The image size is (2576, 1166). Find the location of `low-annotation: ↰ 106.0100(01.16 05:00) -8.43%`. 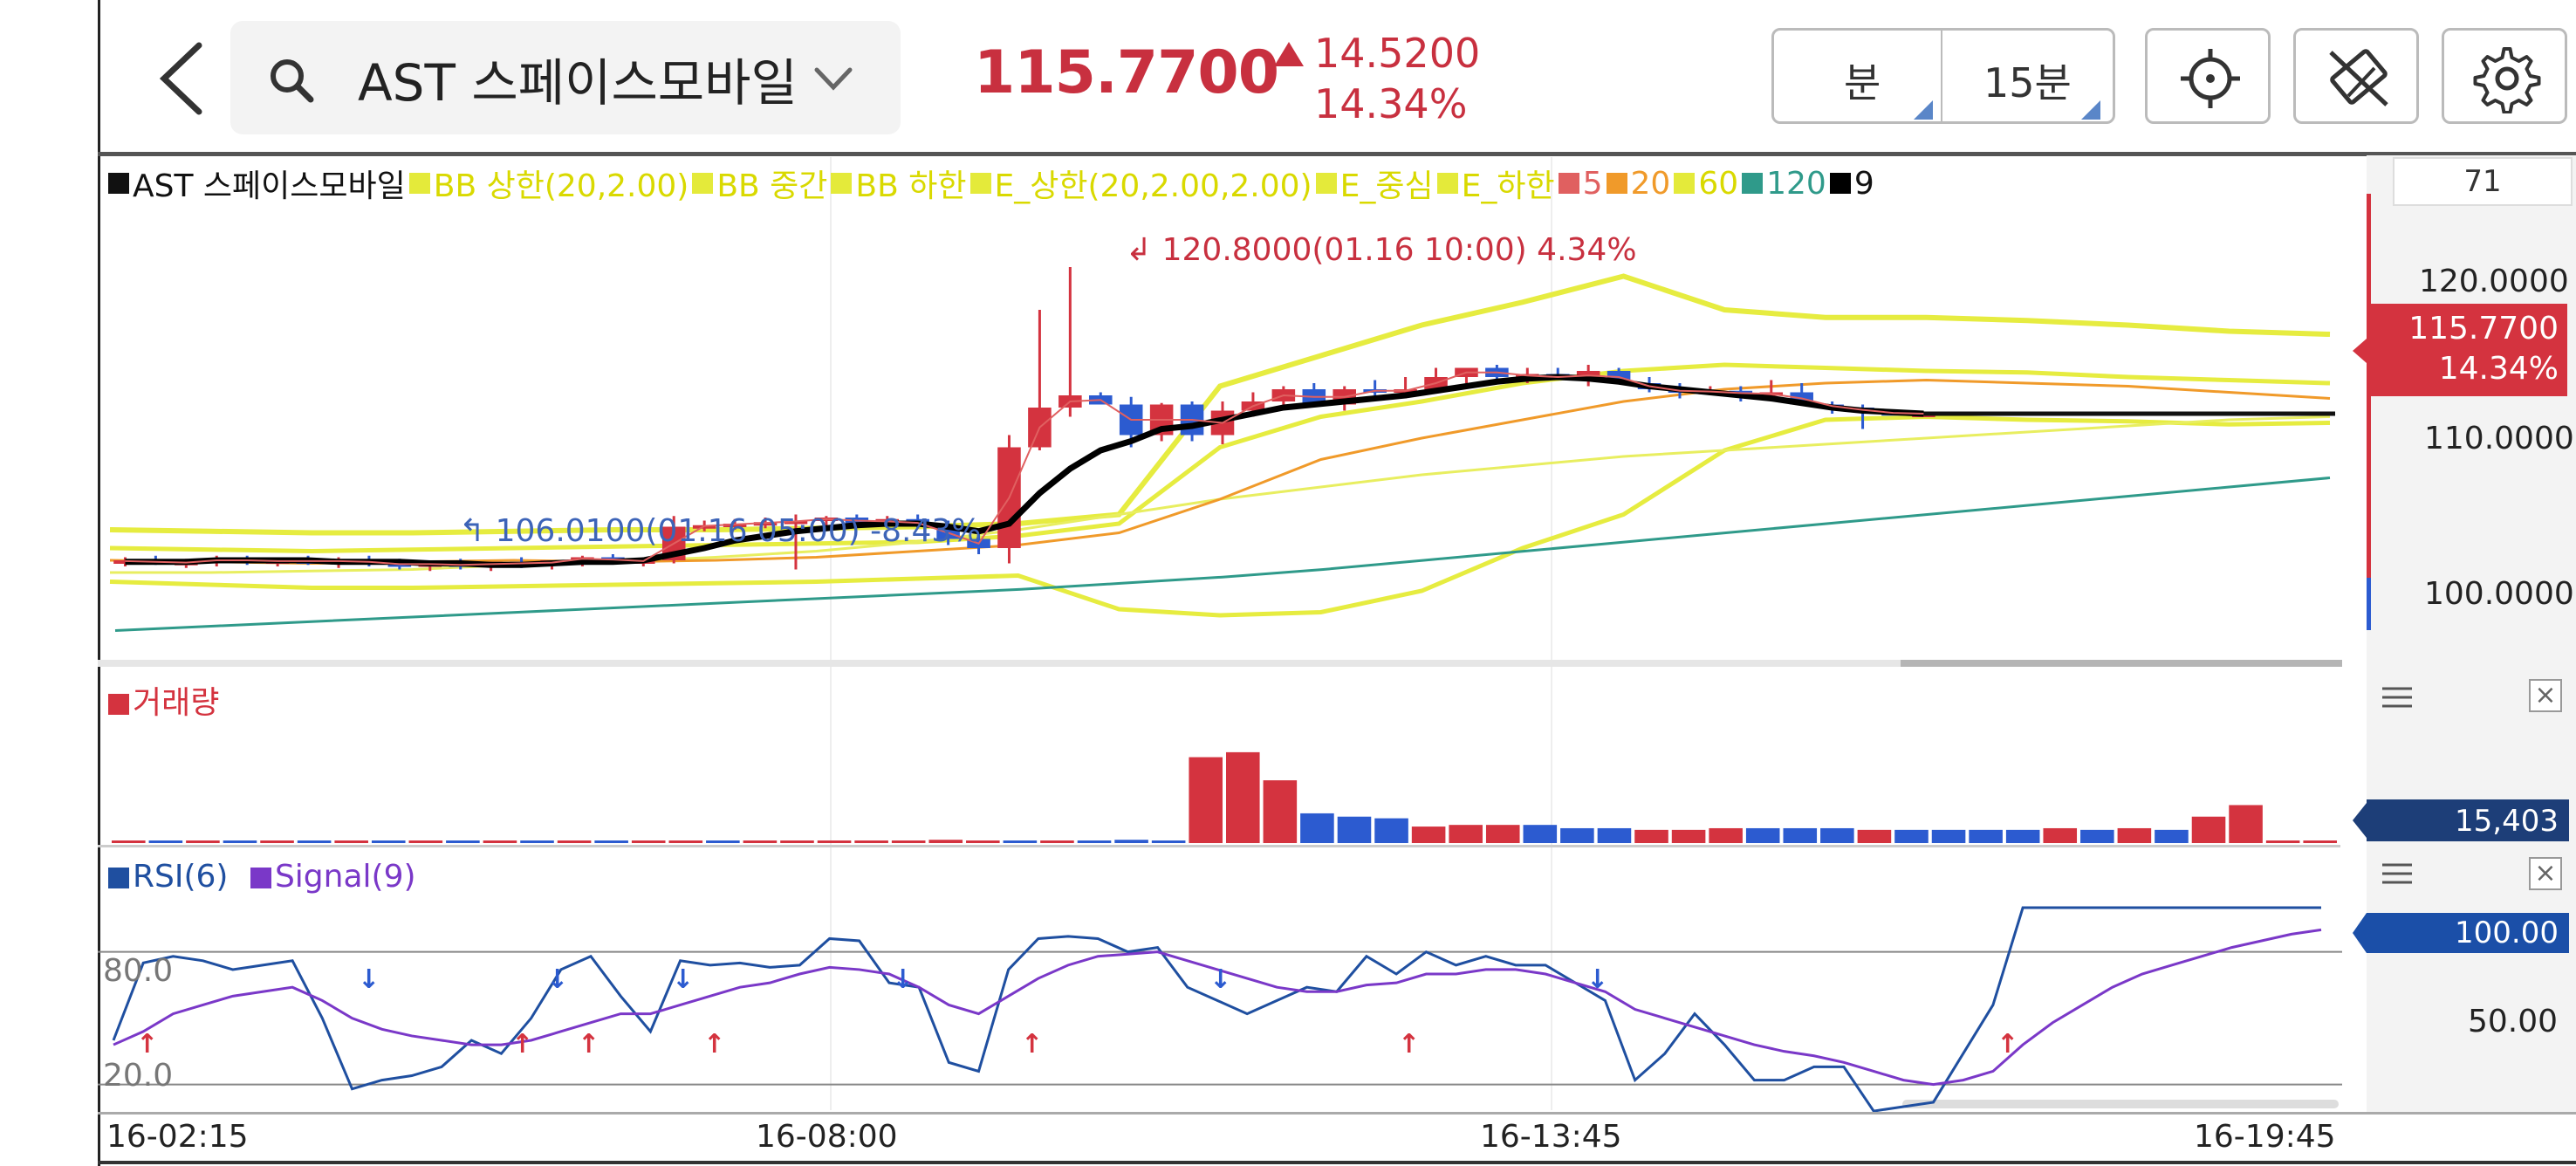

low-annotation: ↰ 106.0100(01.16 05:00) -8.43% is located at coordinates (721, 531).